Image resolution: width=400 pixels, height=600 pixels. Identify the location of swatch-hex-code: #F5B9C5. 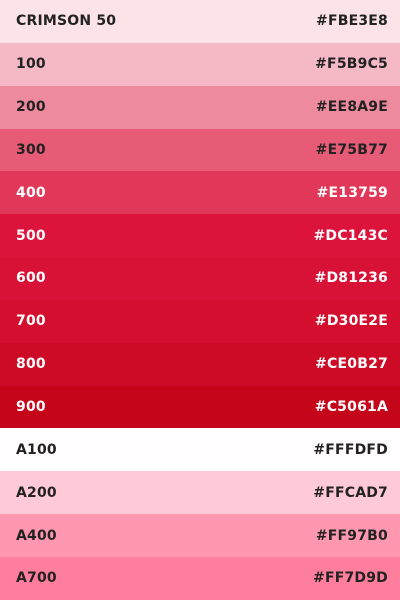
(351, 64).